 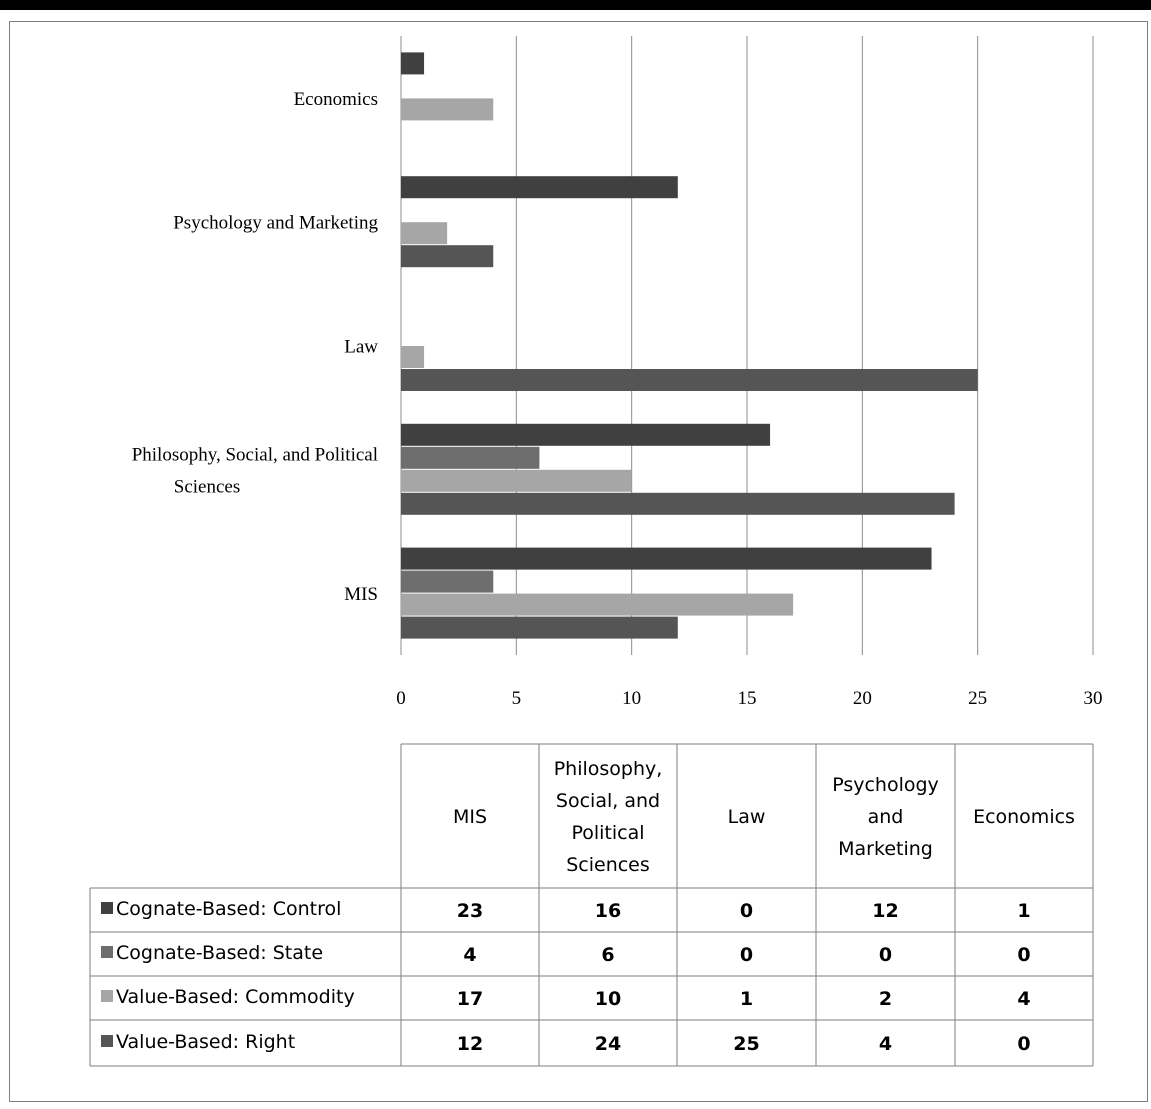 I want to click on table-header-law: Law, so click(x=747, y=817).